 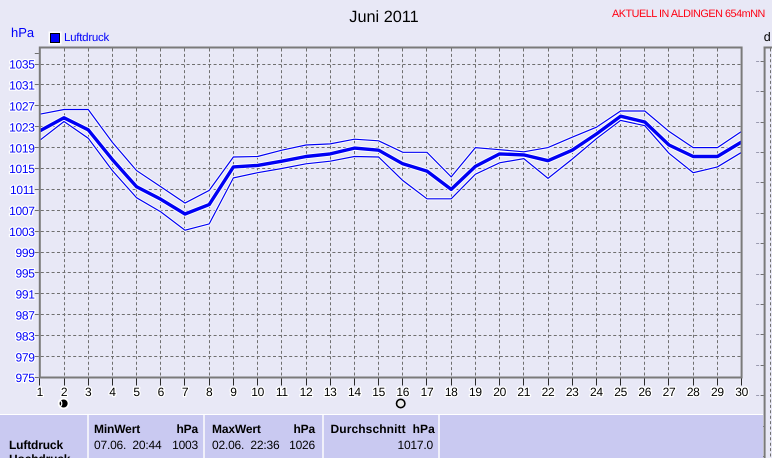 I want to click on svg-text: 17, so click(x=427, y=392).